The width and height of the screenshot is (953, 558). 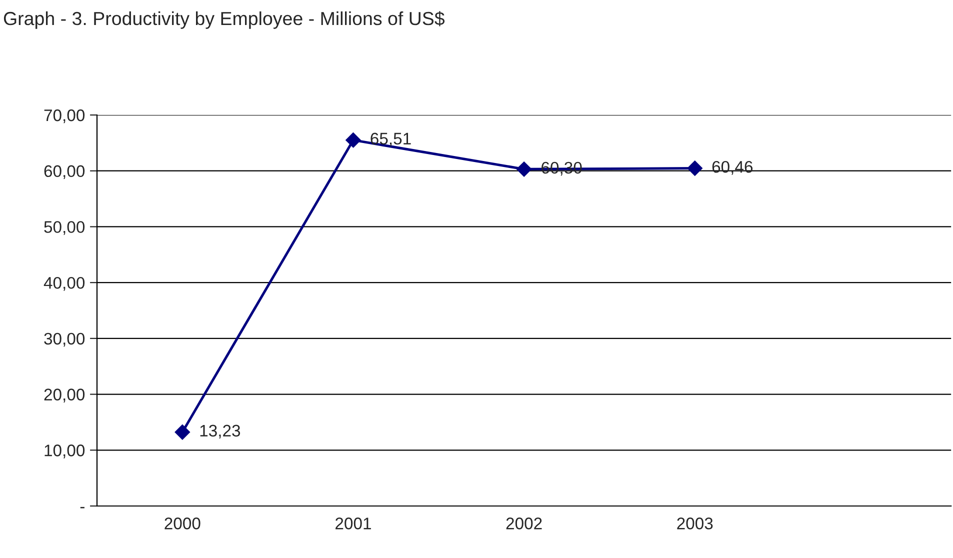 What do you see at coordinates (64, 116) in the screenshot?
I see `y-tick-label: 70,00` at bounding box center [64, 116].